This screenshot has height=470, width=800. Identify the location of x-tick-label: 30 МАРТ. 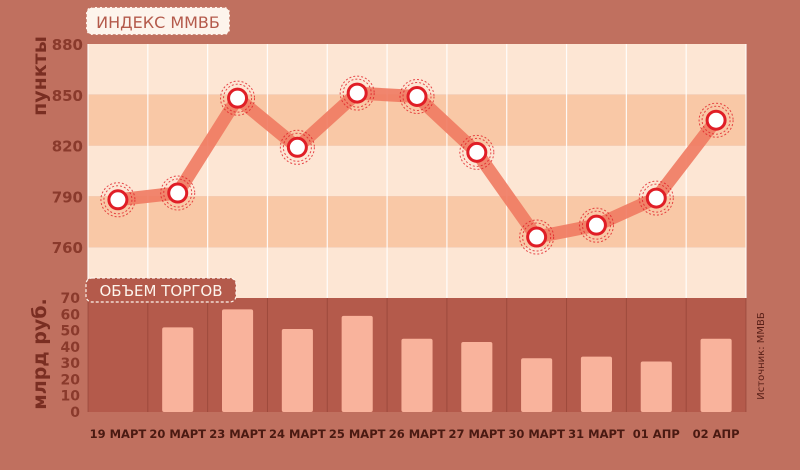
(536, 434).